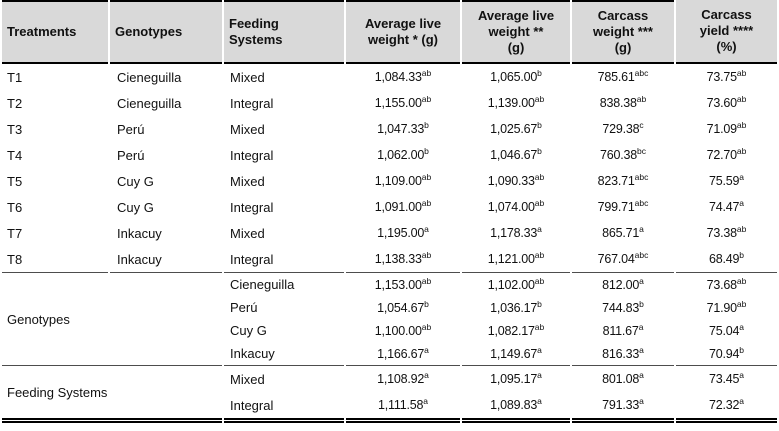  Describe the element at coordinates (721, 155) in the screenshot. I see `value-text: 72.70` at that location.